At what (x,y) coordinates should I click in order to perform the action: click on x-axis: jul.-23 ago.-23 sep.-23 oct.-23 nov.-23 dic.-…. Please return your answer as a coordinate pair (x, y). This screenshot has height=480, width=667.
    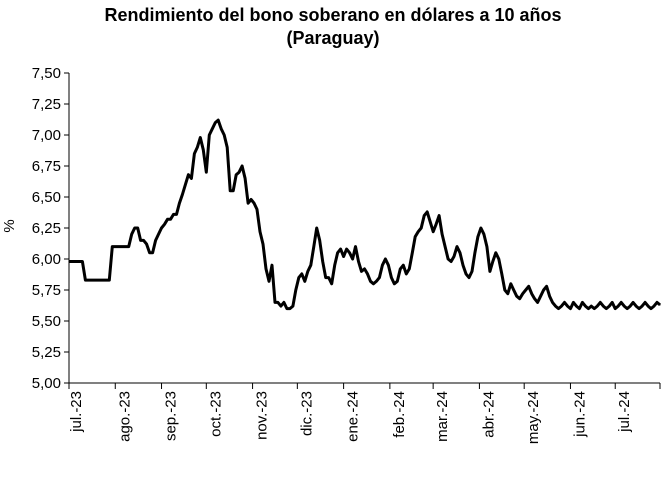
    Looking at the image, I should click on (364, 413).